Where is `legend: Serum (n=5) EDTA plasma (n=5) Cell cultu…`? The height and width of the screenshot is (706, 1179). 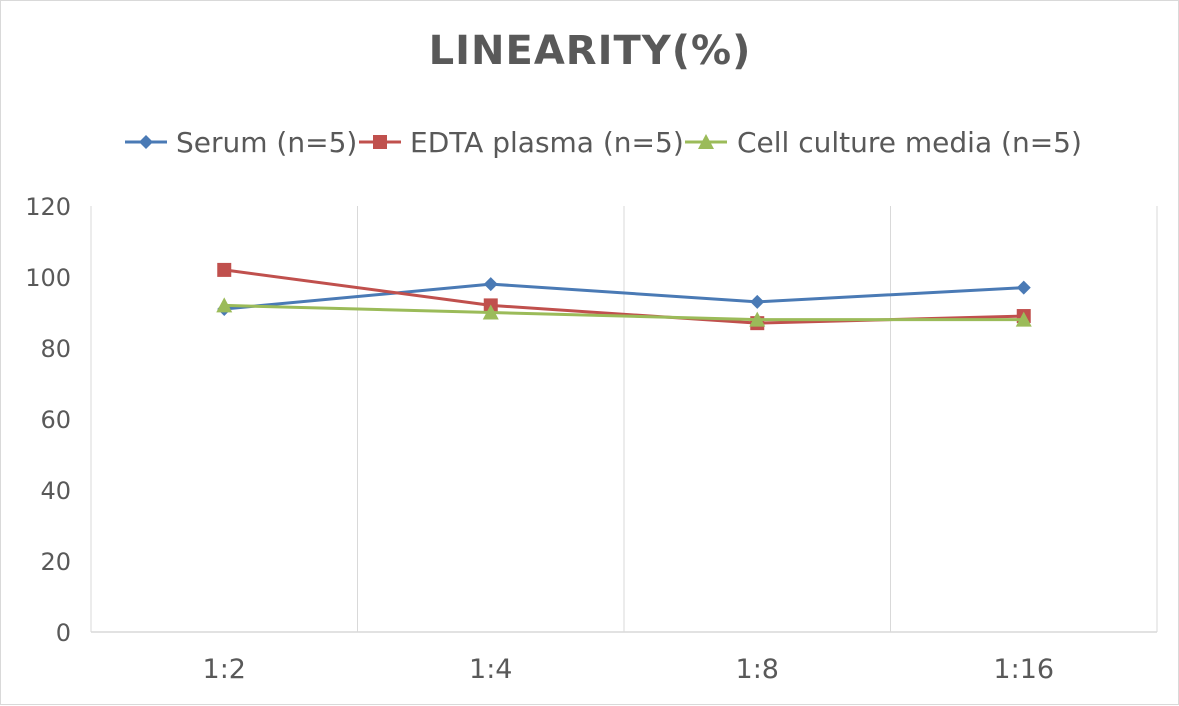 legend: Serum (n=5) EDTA plasma (n=5) Cell cultu… is located at coordinates (603, 142).